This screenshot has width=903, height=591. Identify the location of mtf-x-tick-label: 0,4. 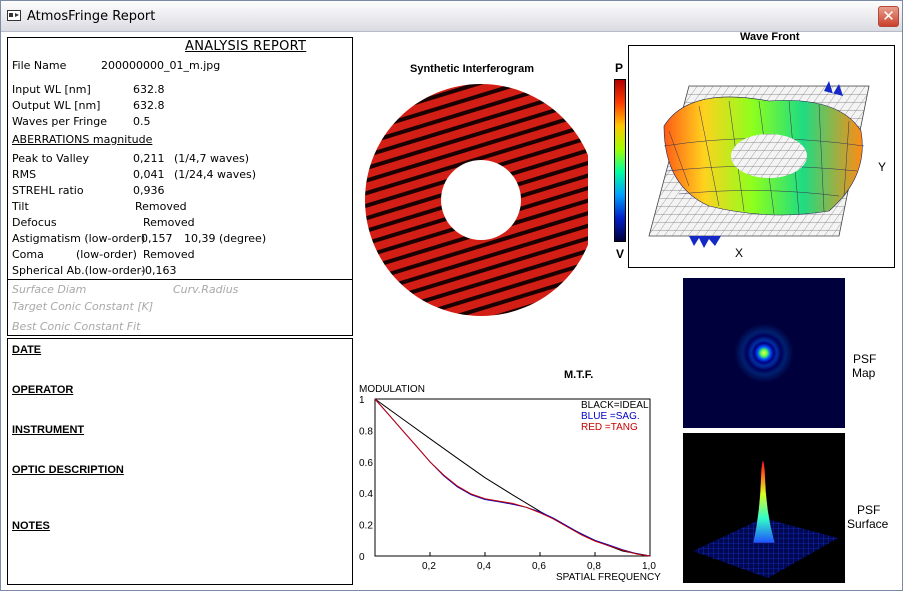
(484, 566).